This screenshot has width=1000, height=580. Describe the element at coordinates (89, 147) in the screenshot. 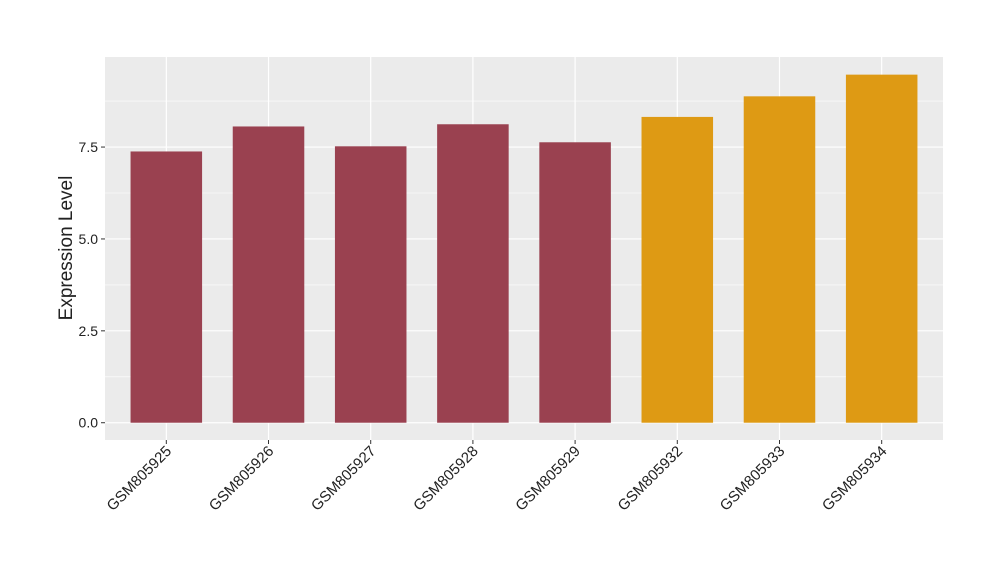

I see `y-tick-label: 7.5` at that location.